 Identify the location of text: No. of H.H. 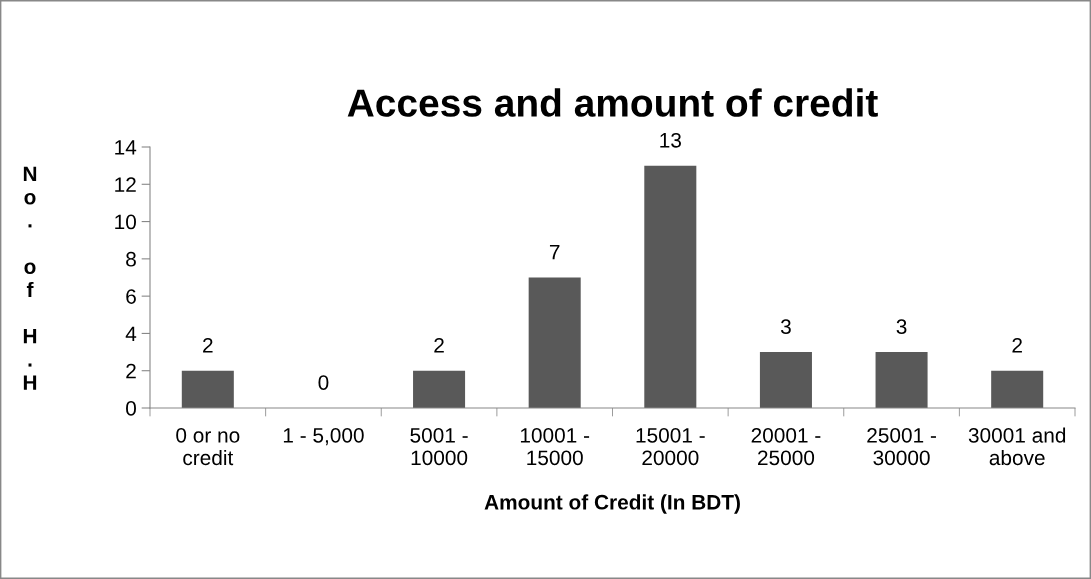
(30, 278).